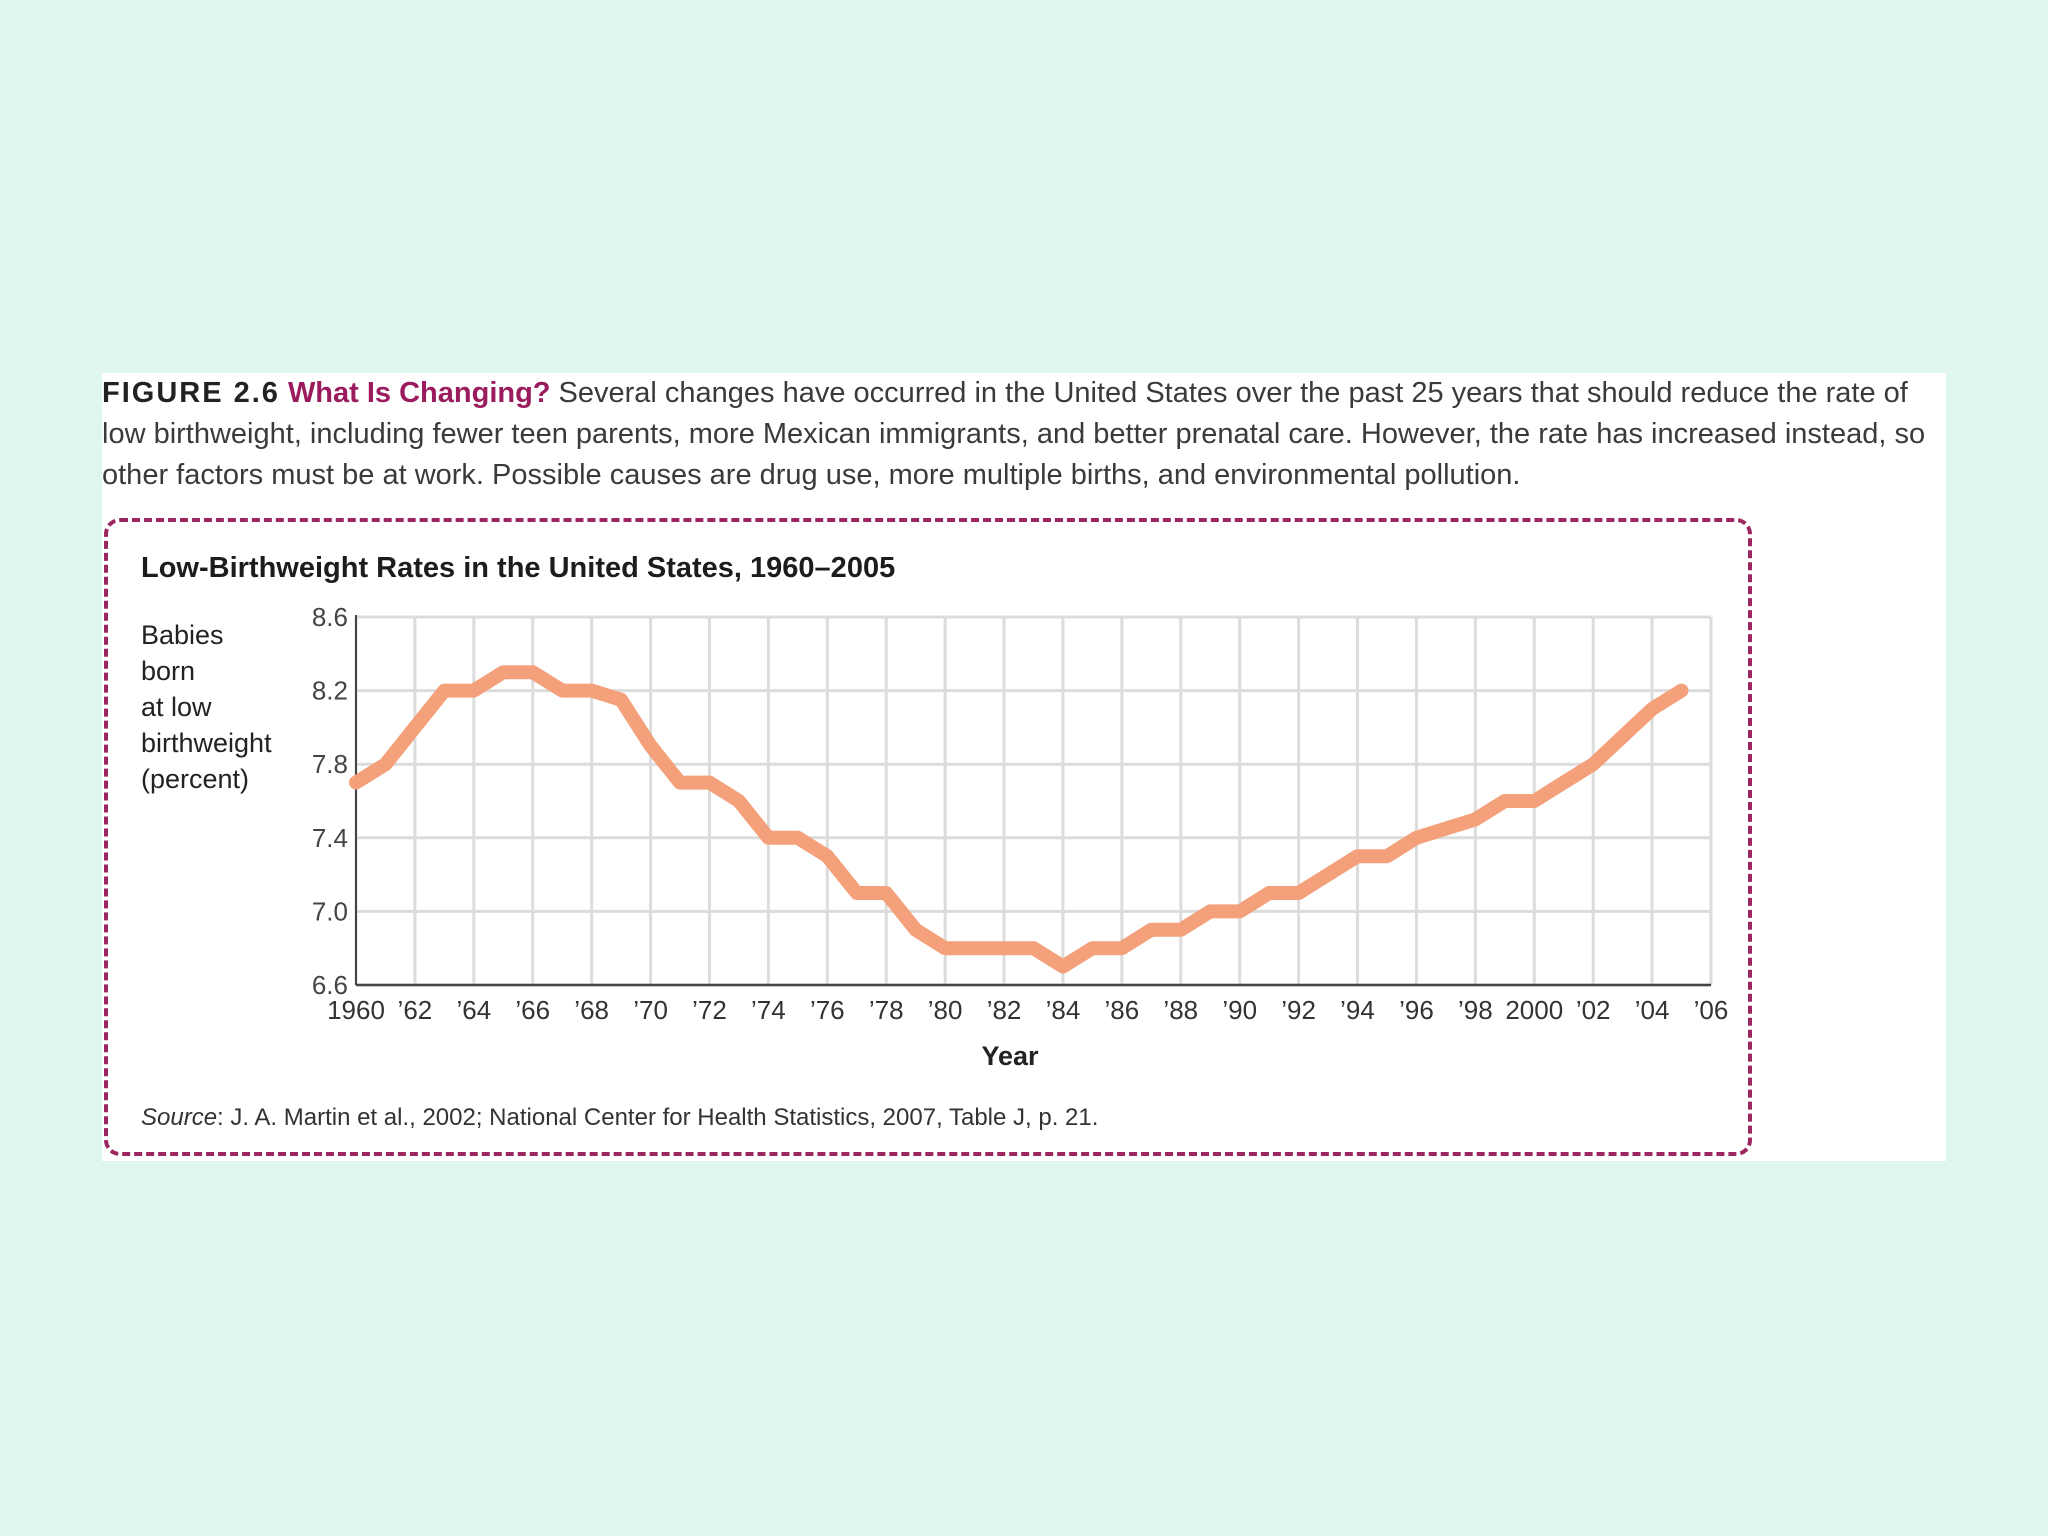  Describe the element at coordinates (179, 1117) in the screenshot. I see `source-label: Source` at that location.